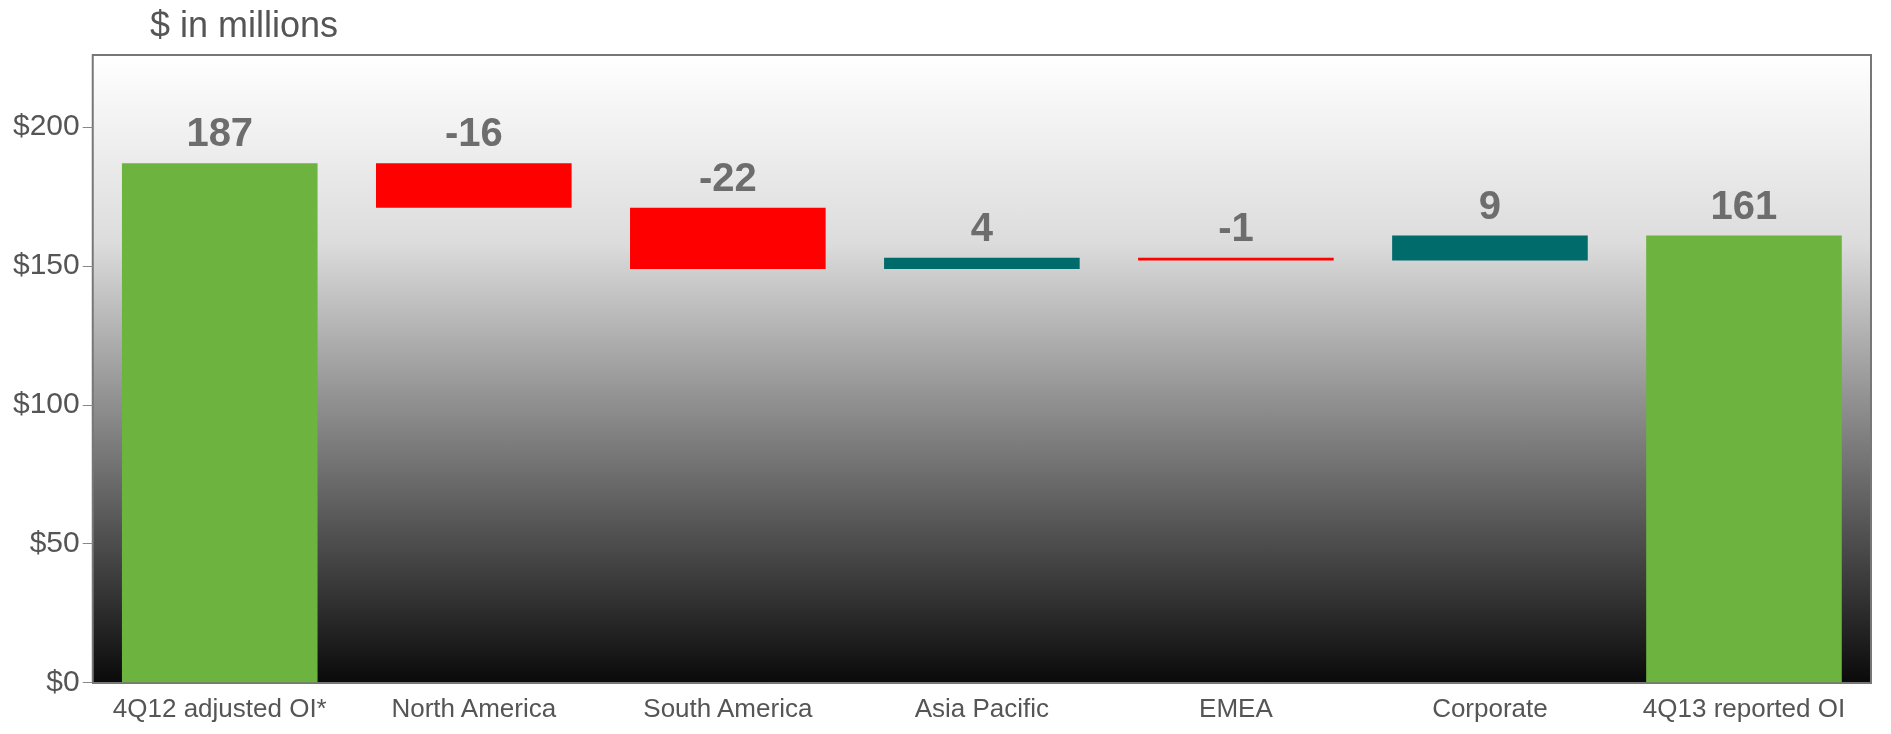  Describe the element at coordinates (1490, 707) in the screenshot. I see `x-tick-label: Corporate` at that location.